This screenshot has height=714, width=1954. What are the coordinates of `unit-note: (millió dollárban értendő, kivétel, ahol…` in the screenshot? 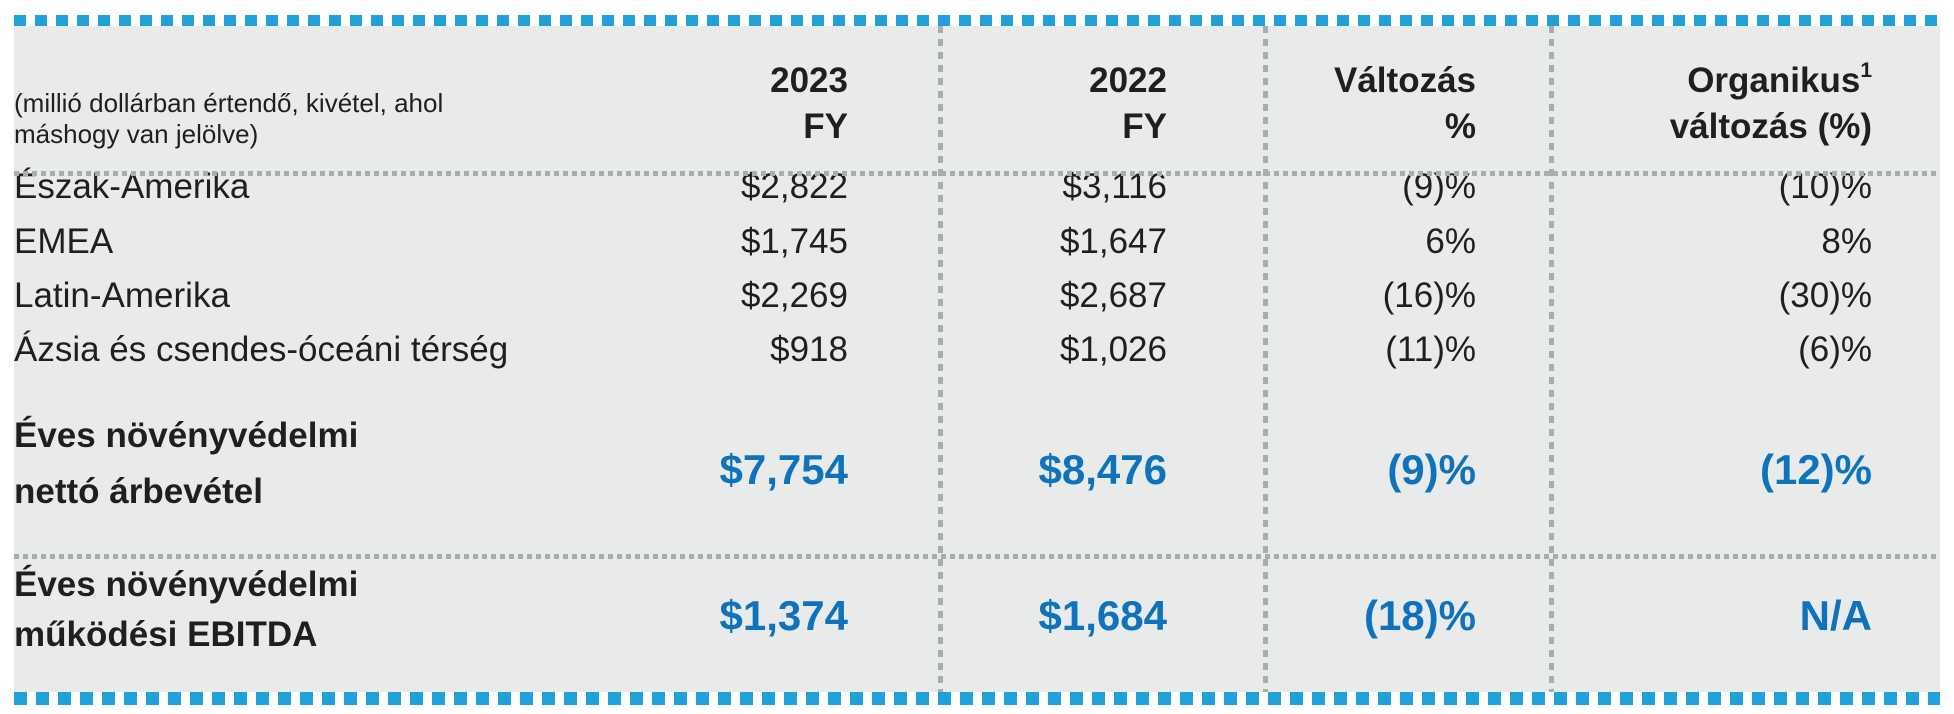 It's located at (303, 88).